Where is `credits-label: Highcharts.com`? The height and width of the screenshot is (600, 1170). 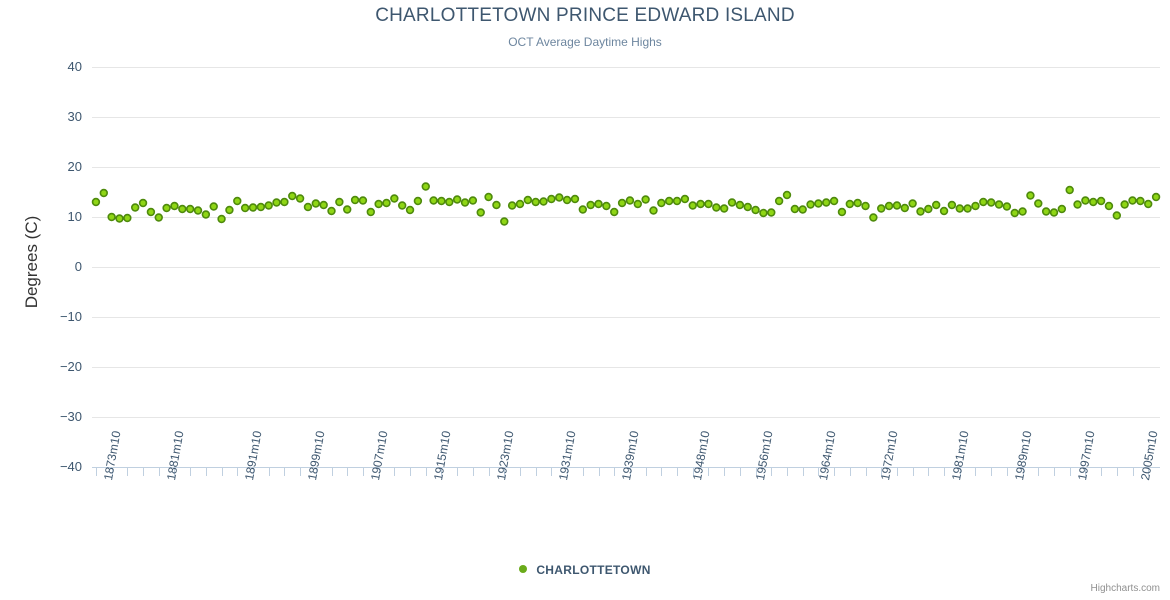 credits-label: Highcharts.com is located at coordinates (1125, 588).